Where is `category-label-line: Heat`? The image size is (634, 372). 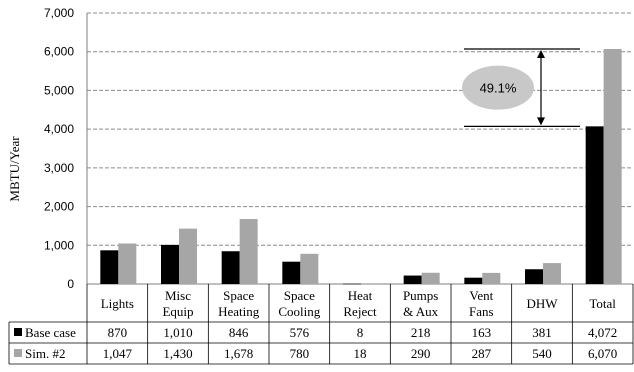
category-label-line: Heat is located at coordinates (360, 295).